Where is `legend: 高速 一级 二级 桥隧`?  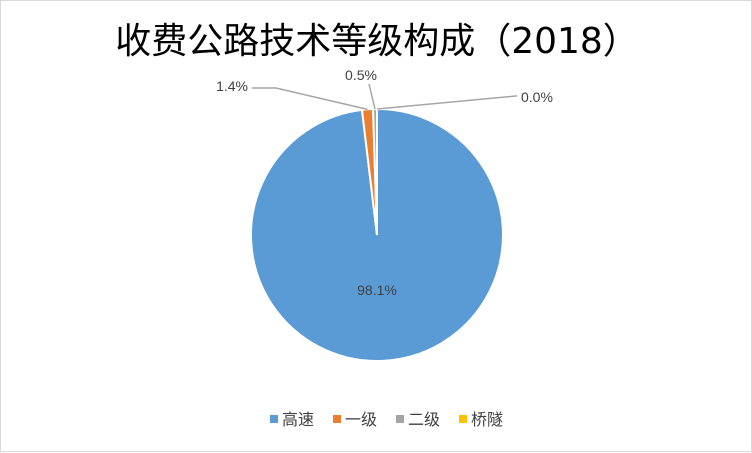
legend: 高速 一级 二级 桥隧 is located at coordinates (386, 419).